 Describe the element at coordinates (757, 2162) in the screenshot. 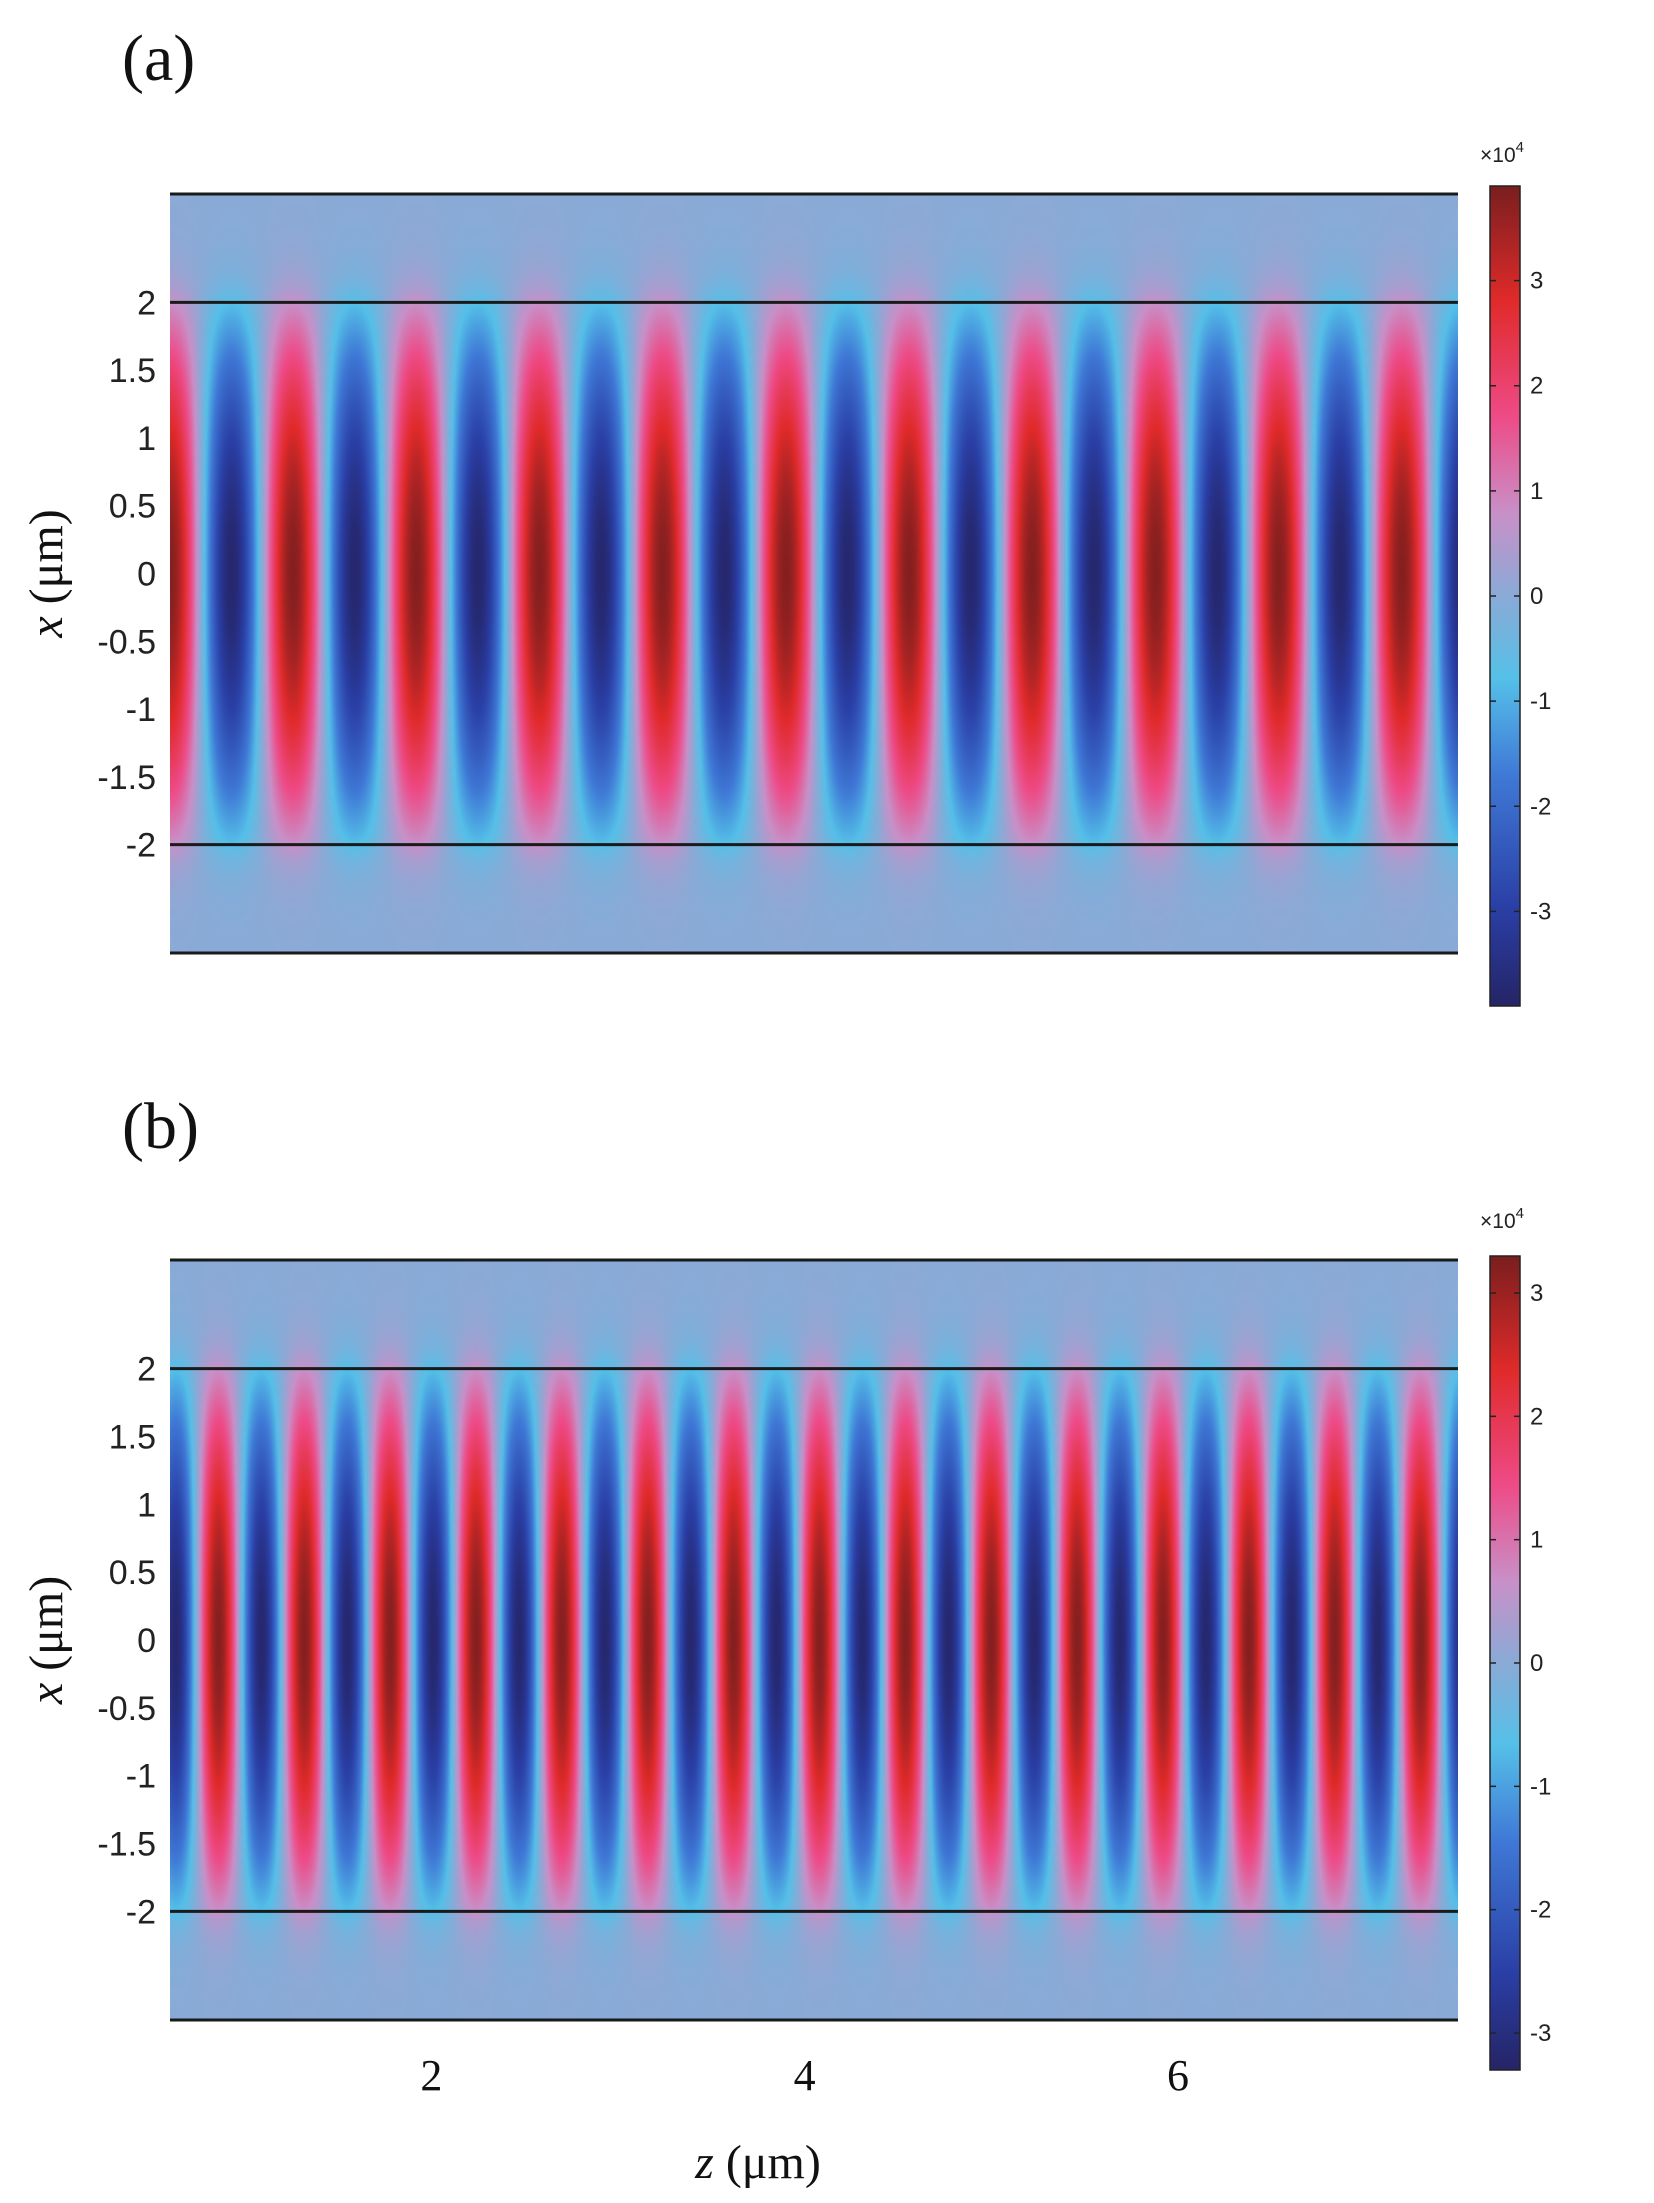

I see `x-axis-label: z (μm)` at that location.